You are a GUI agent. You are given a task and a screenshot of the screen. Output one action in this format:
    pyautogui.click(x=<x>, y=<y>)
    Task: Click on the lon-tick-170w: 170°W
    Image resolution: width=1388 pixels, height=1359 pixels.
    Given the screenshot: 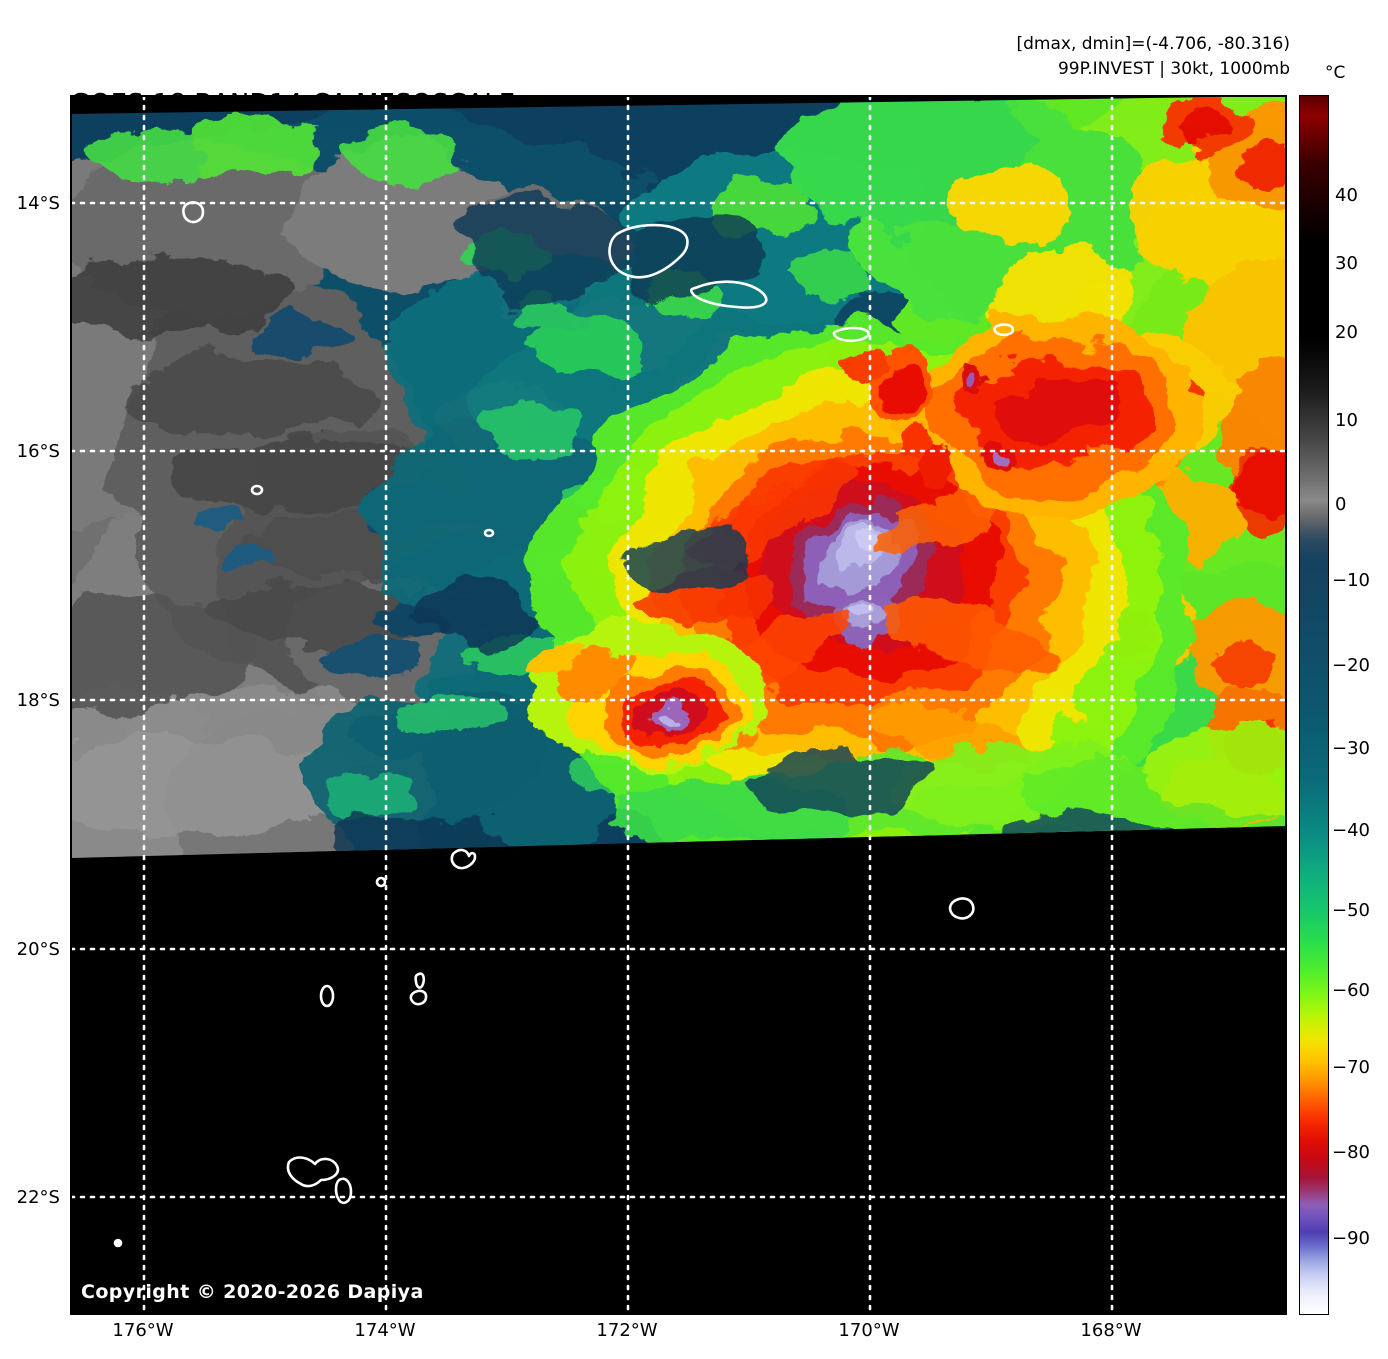 What is the action you would take?
    pyautogui.click(x=869, y=1330)
    